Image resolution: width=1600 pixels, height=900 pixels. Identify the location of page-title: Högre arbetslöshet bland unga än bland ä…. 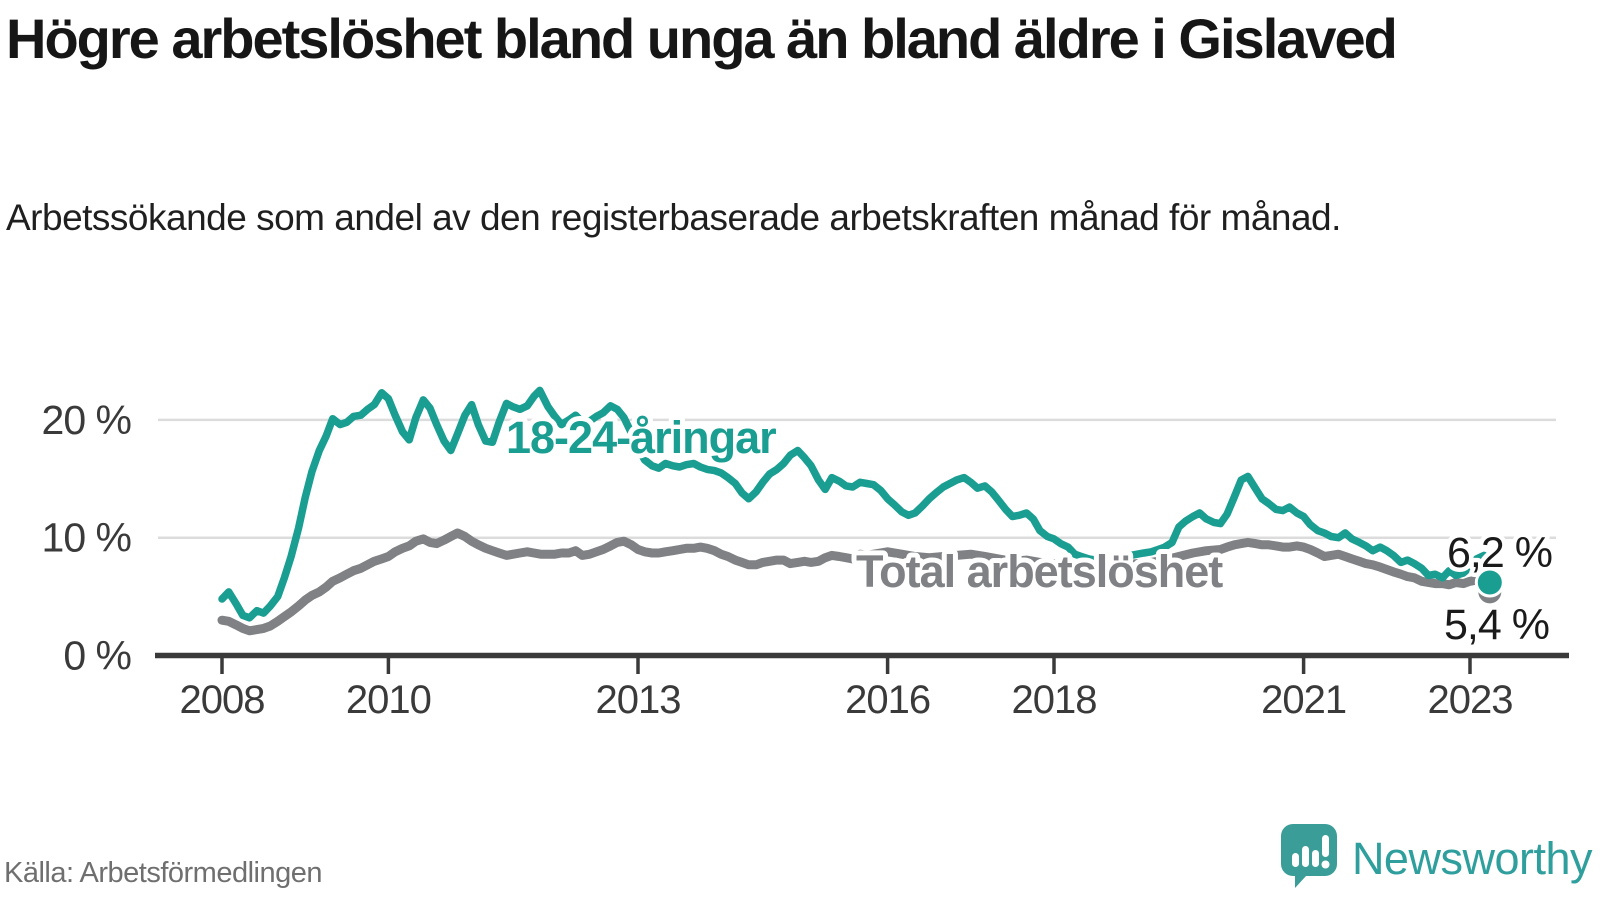
(702, 38).